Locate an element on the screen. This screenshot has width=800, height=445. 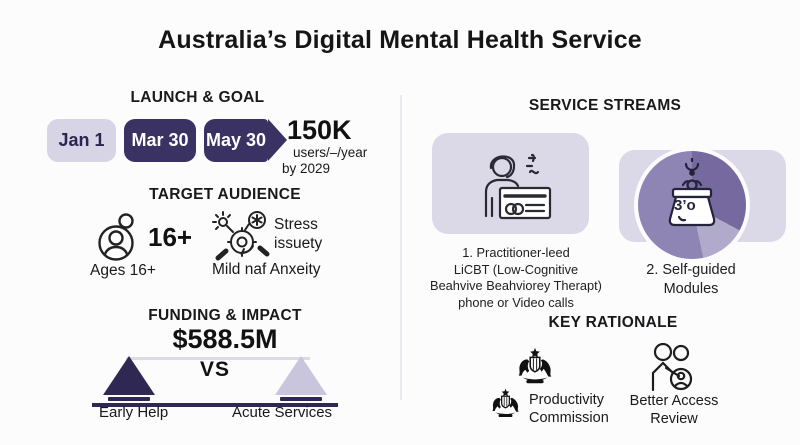
goal-value: 150K is located at coordinates (319, 130).